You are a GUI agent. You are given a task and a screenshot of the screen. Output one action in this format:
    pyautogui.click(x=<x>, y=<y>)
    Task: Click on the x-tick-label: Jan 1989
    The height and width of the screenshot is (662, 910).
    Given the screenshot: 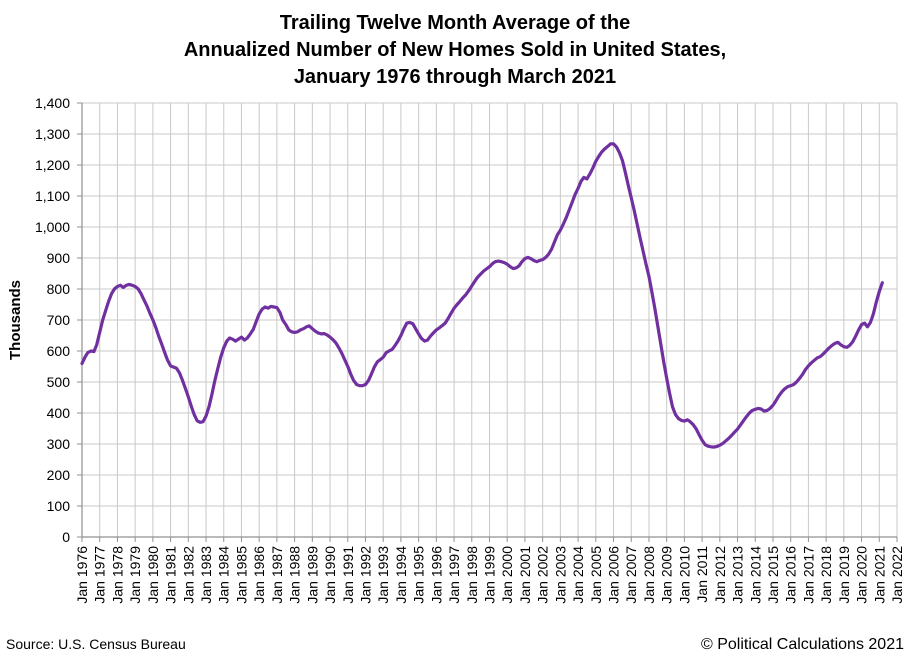 What is the action you would take?
    pyautogui.click(x=312, y=575)
    